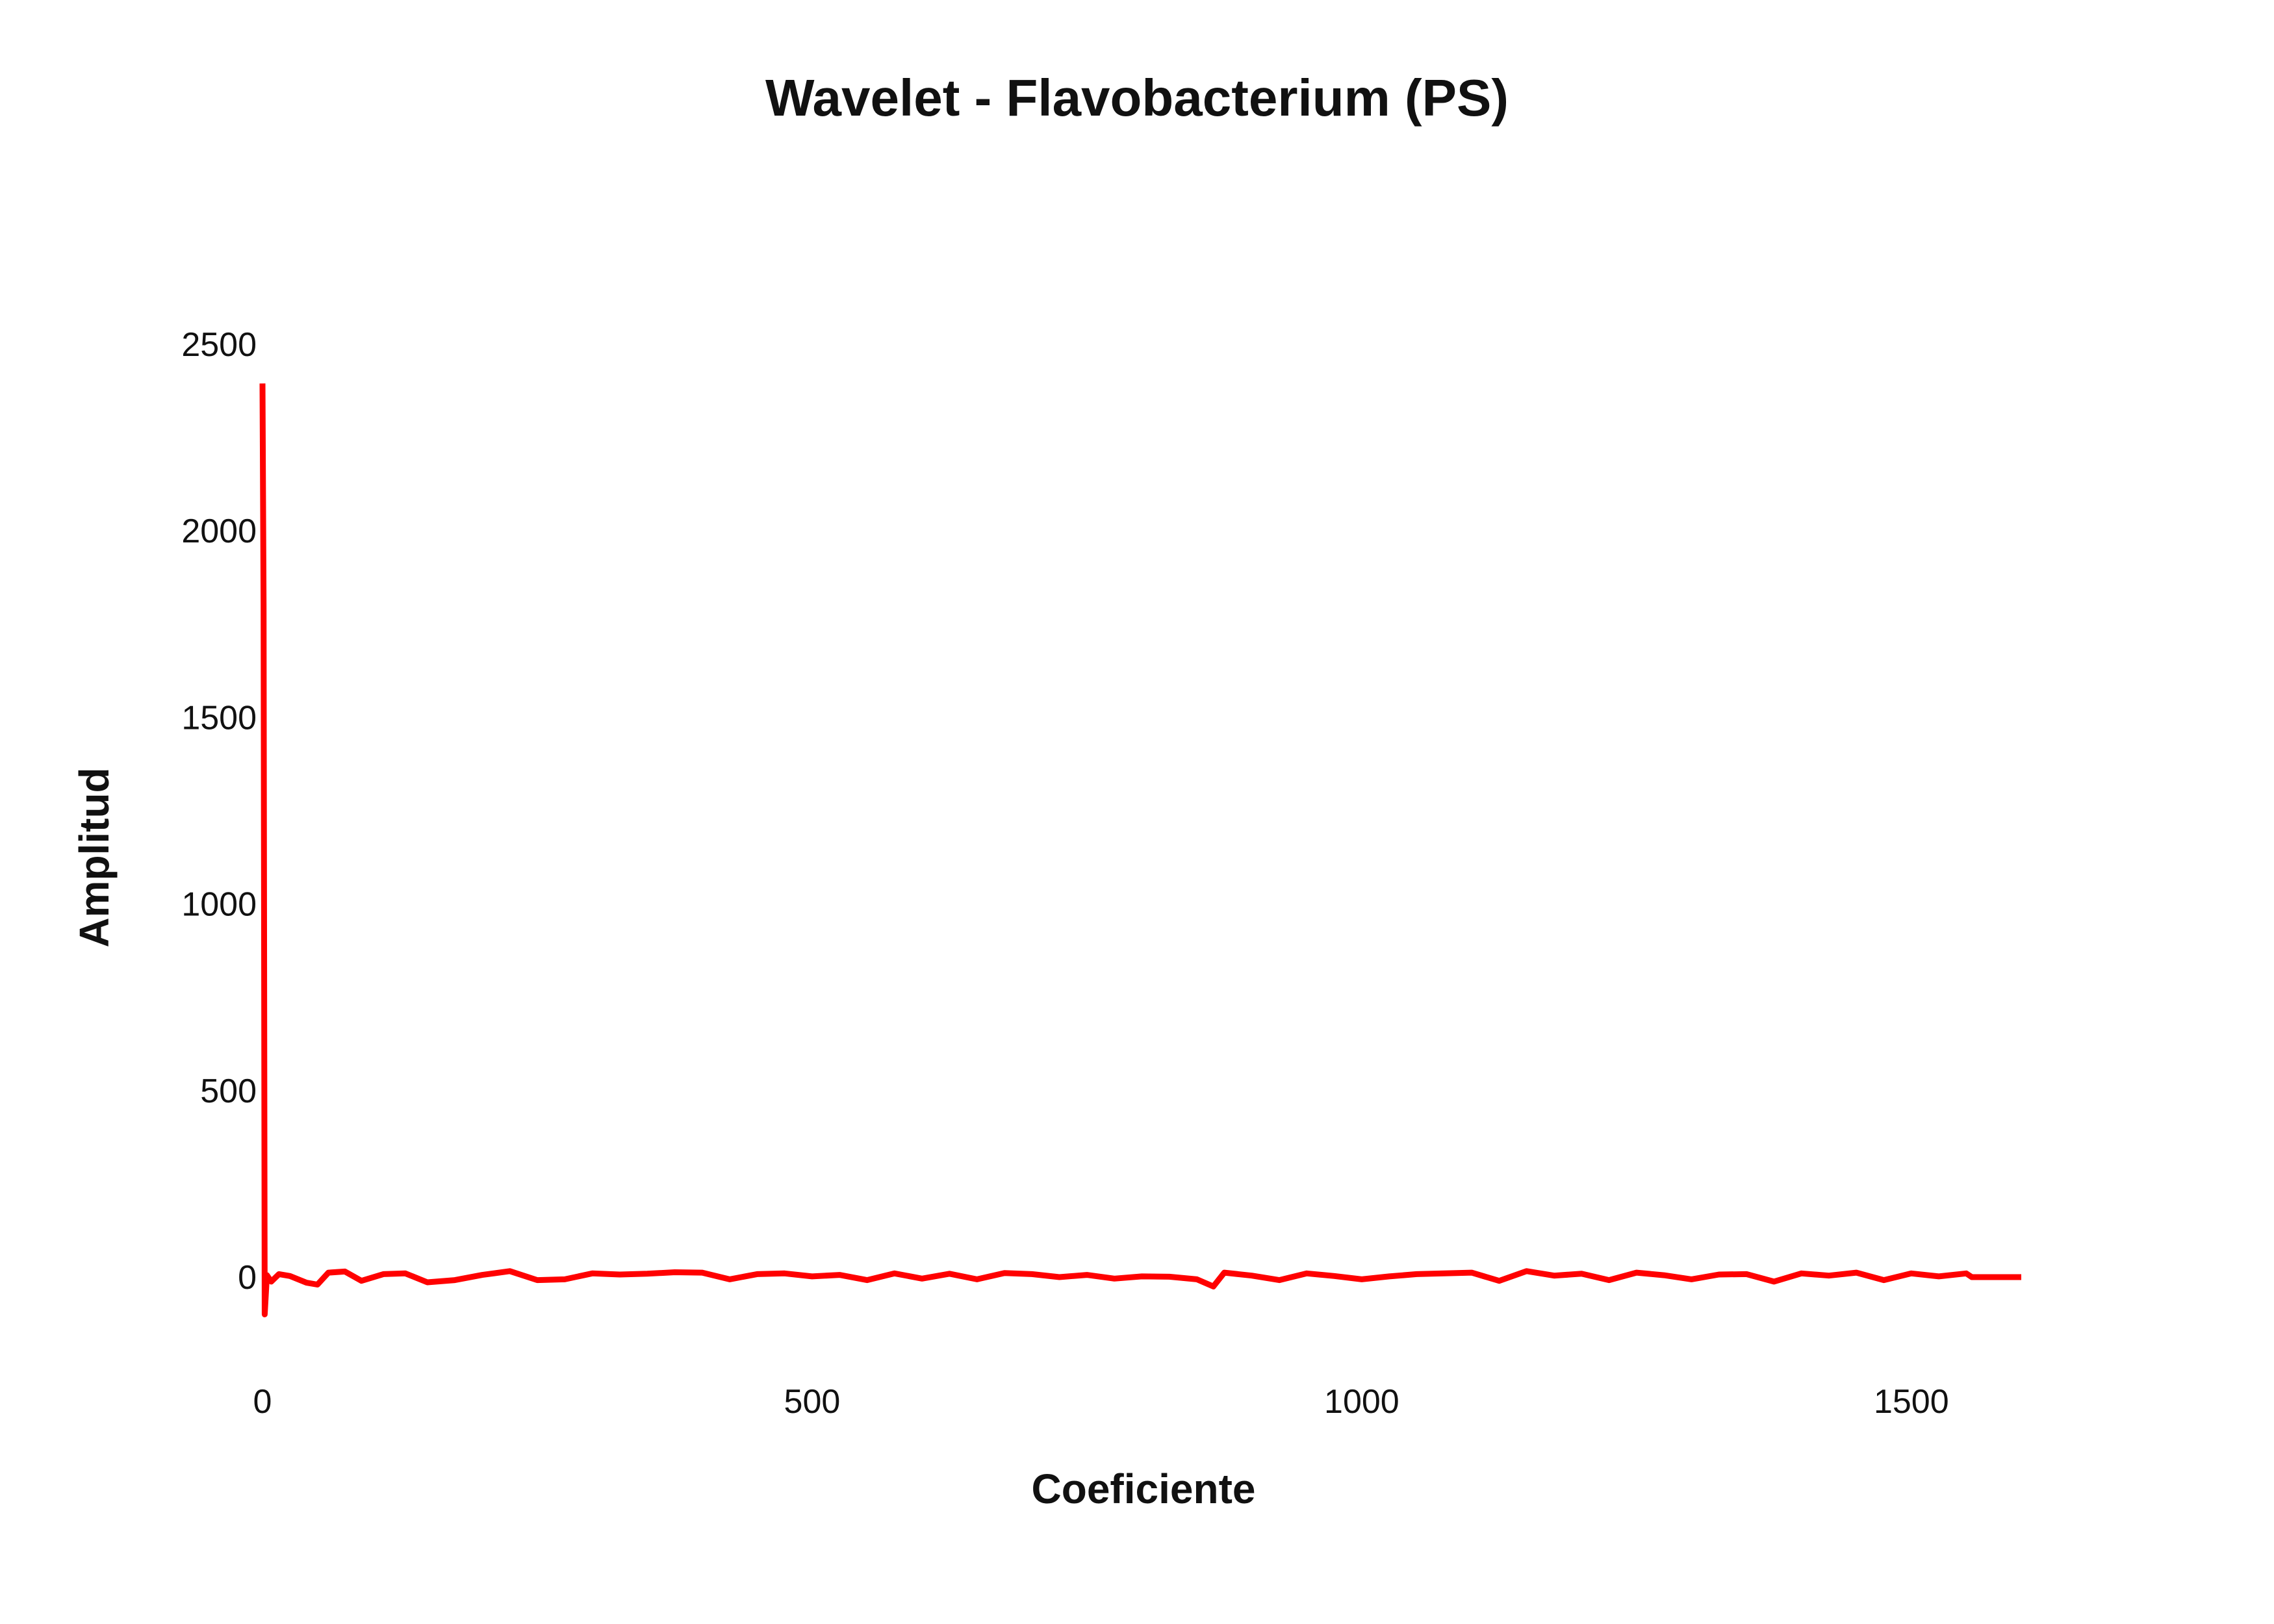 The width and height of the screenshot is (2274, 1624). What do you see at coordinates (247, 1278) in the screenshot?
I see `y-tick-label-0: 0` at bounding box center [247, 1278].